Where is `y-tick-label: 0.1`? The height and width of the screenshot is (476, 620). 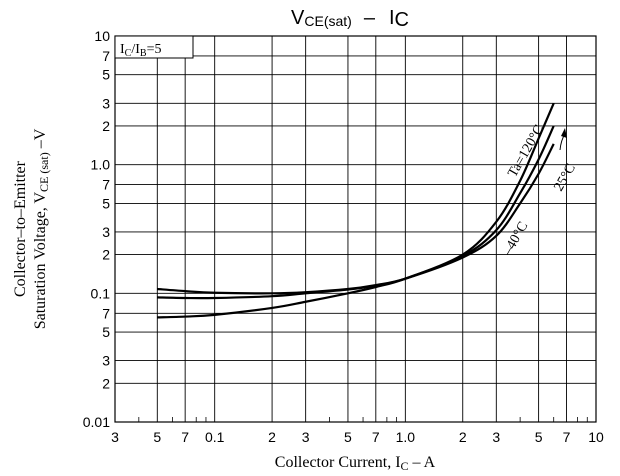
y-tick-label: 0.1 is located at coordinates (101, 293).